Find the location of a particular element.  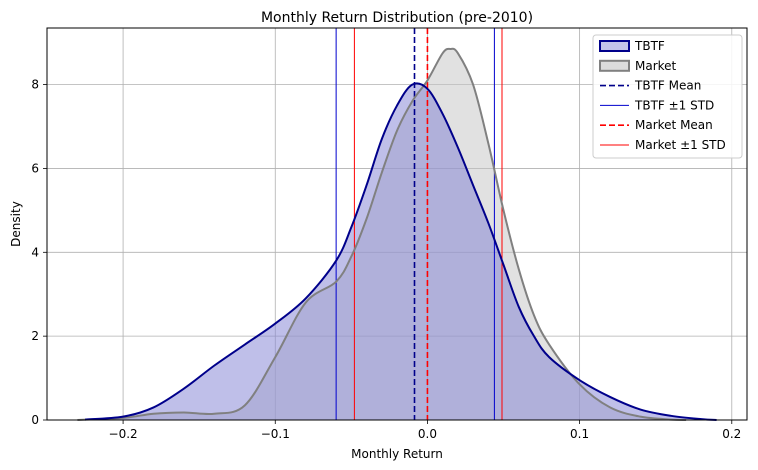

legend-swatch-market is located at coordinates (614, 65).